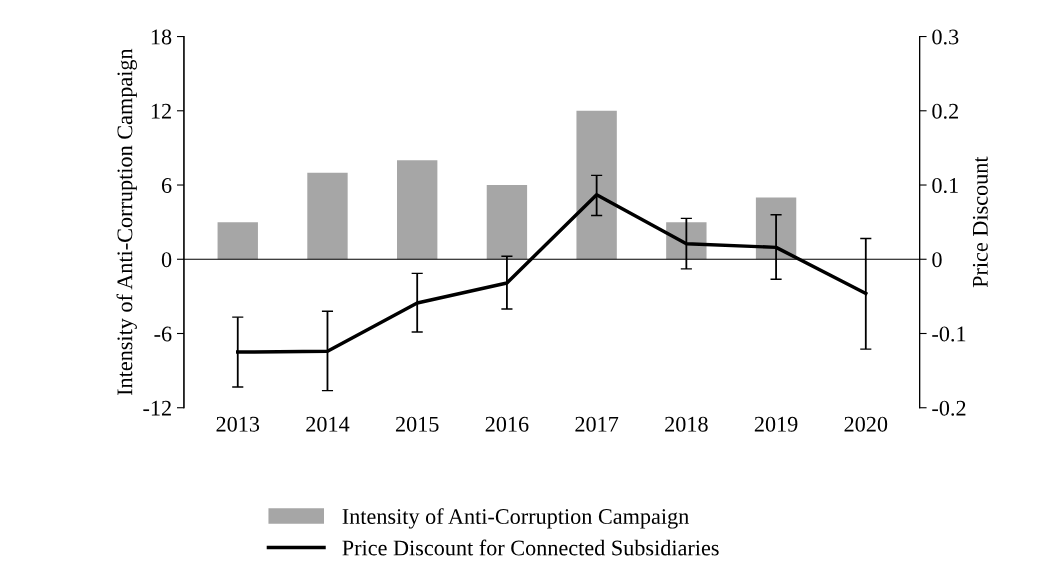 This screenshot has width=1051, height=580. What do you see at coordinates (238, 424) in the screenshot?
I see `x-tick-label: 2013` at bounding box center [238, 424].